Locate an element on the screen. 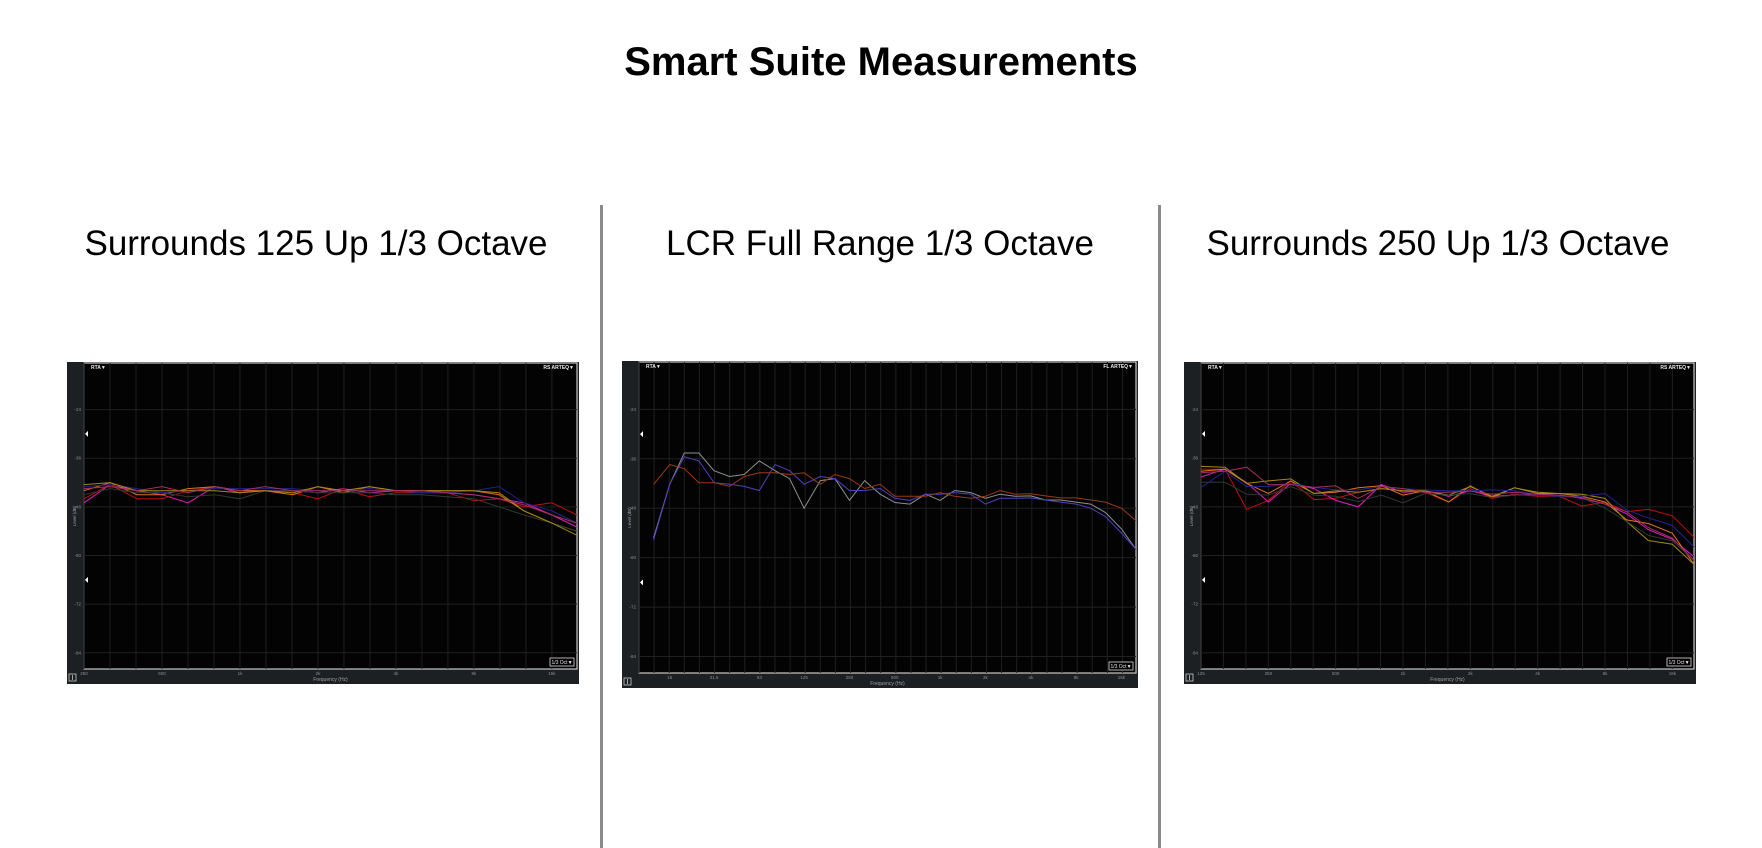 The width and height of the screenshot is (1762, 848). x-tick-label: 16 is located at coordinates (670, 677).